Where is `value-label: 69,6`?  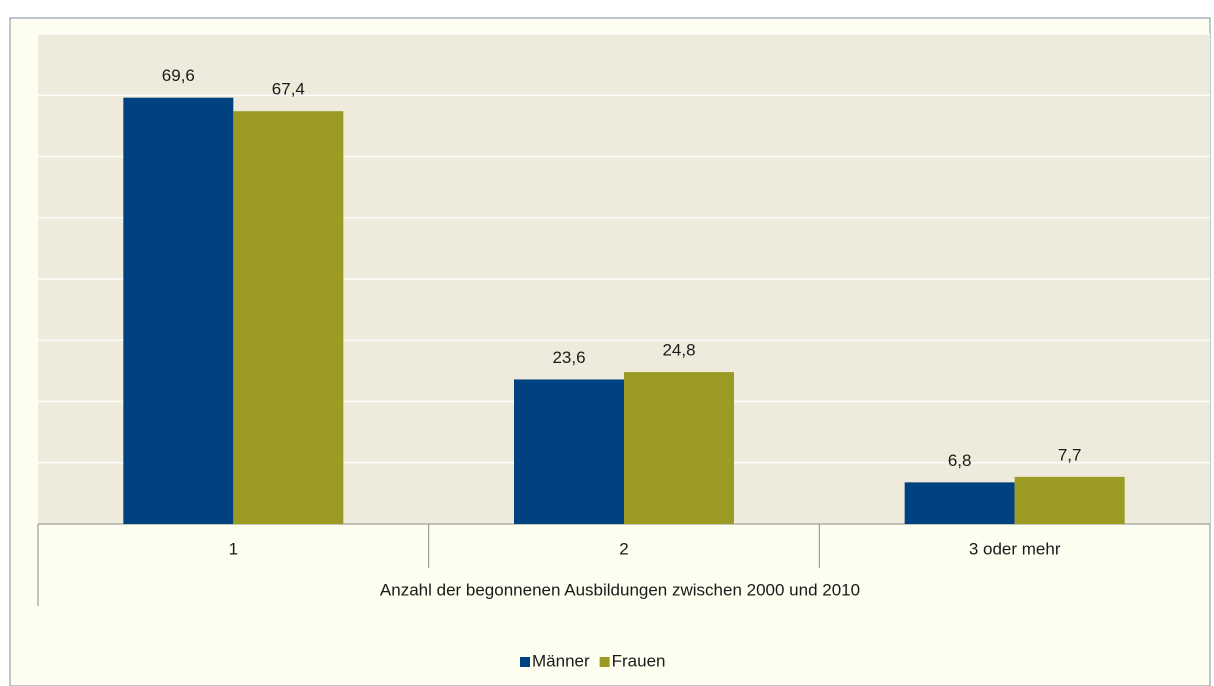
value-label: 69,6 is located at coordinates (178, 75).